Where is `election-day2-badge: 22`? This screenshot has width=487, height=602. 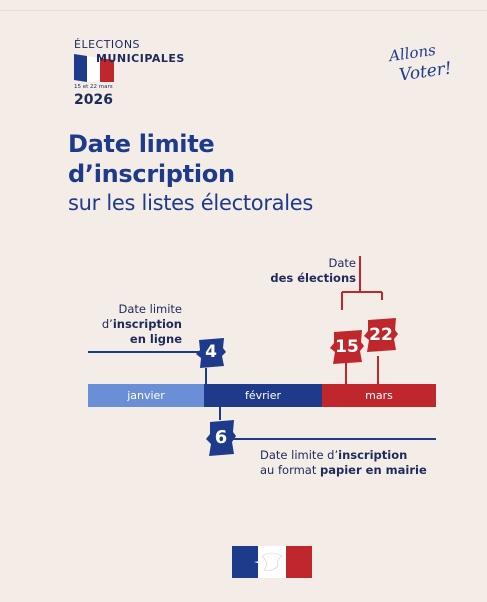
election-day2-badge: 22 is located at coordinates (381, 335).